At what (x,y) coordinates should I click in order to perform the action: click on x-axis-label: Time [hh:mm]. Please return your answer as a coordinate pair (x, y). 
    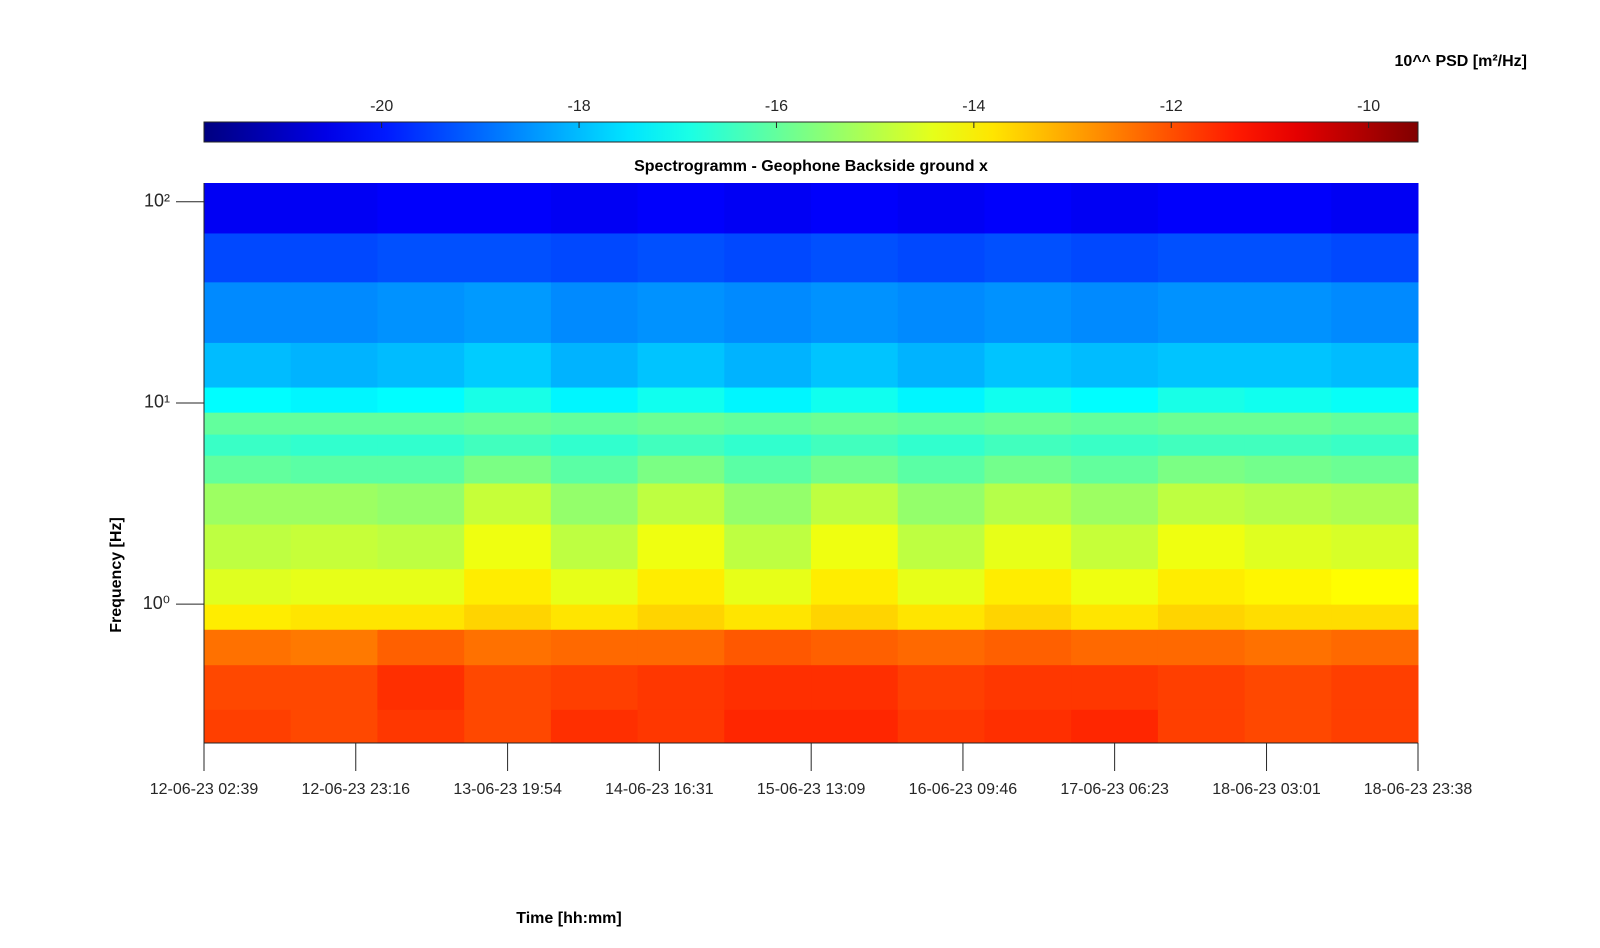
    Looking at the image, I should click on (568, 918).